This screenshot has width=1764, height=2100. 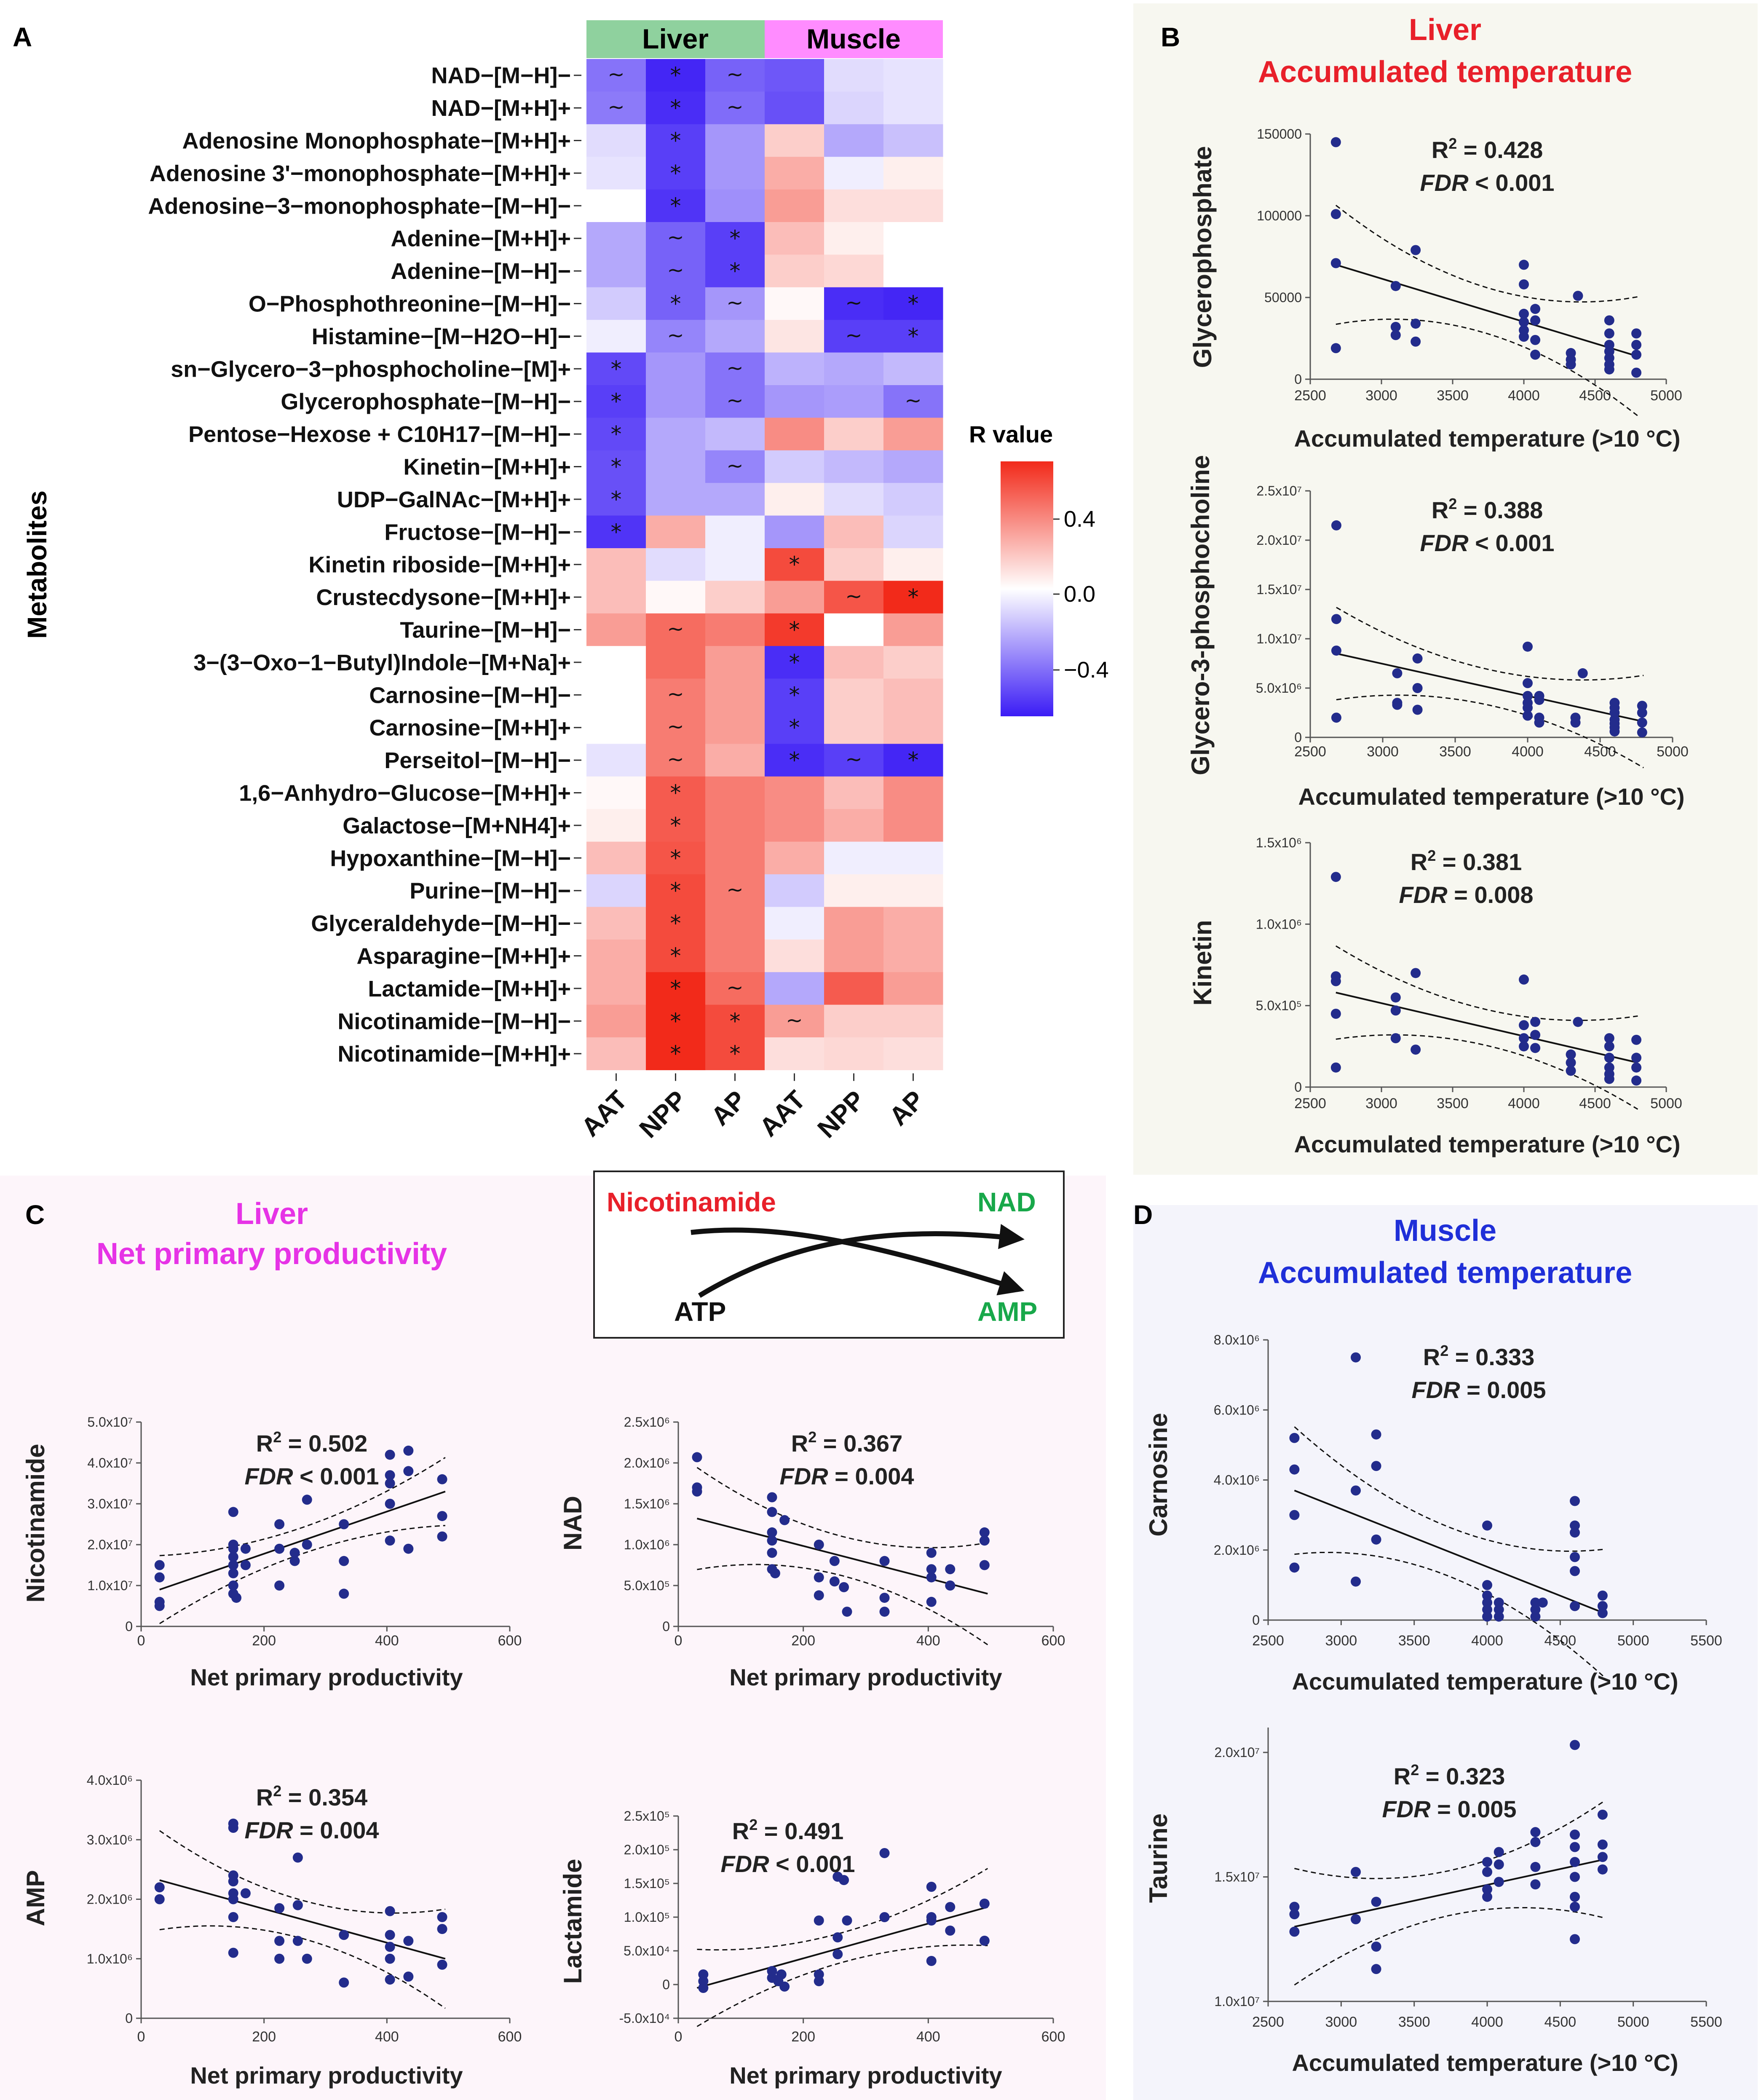 What do you see at coordinates (110, 1503) in the screenshot?
I see `y-tick-label: 3.0x10⁷` at bounding box center [110, 1503].